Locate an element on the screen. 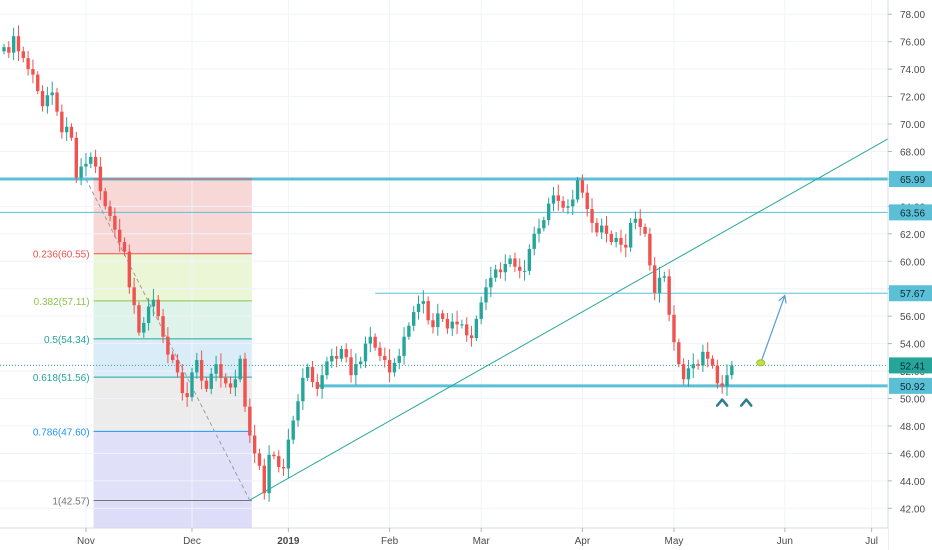 The height and width of the screenshot is (550, 932). fib-level-label: 1(42.57) is located at coordinates (70, 501).